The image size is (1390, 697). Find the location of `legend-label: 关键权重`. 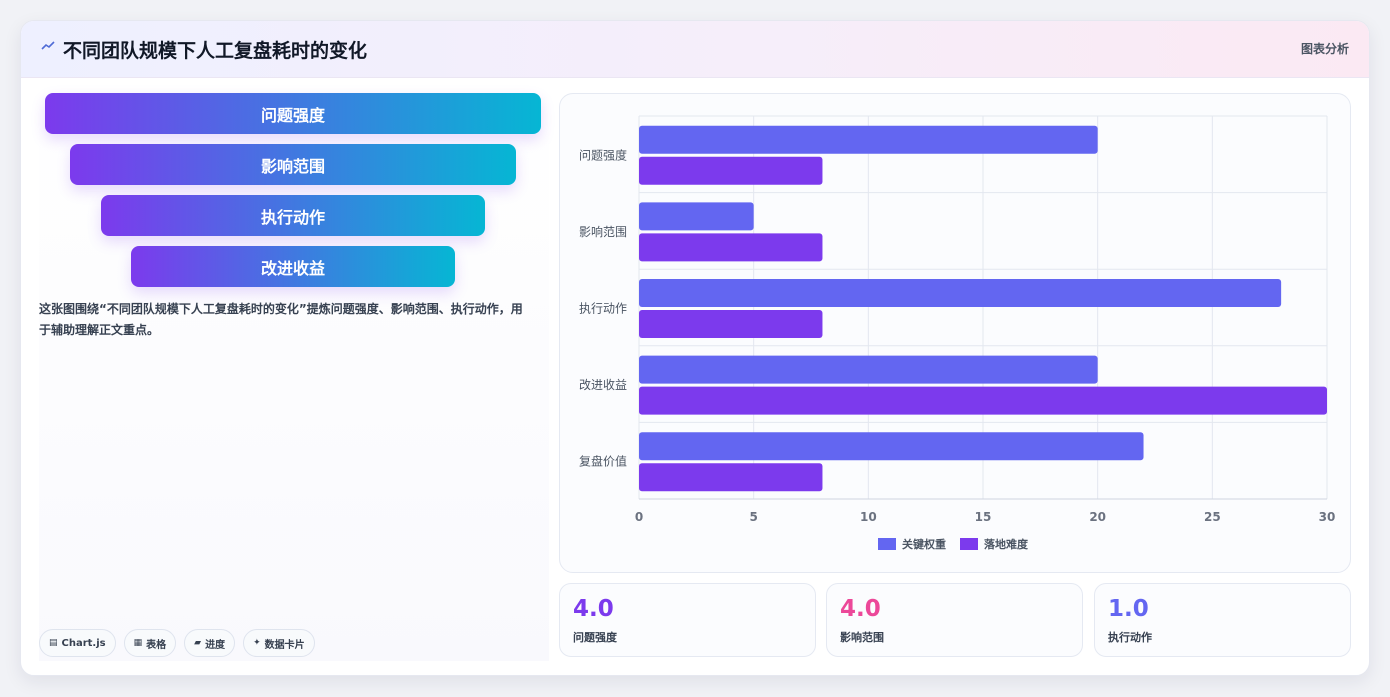

legend-label: 关键权重 is located at coordinates (924, 544).